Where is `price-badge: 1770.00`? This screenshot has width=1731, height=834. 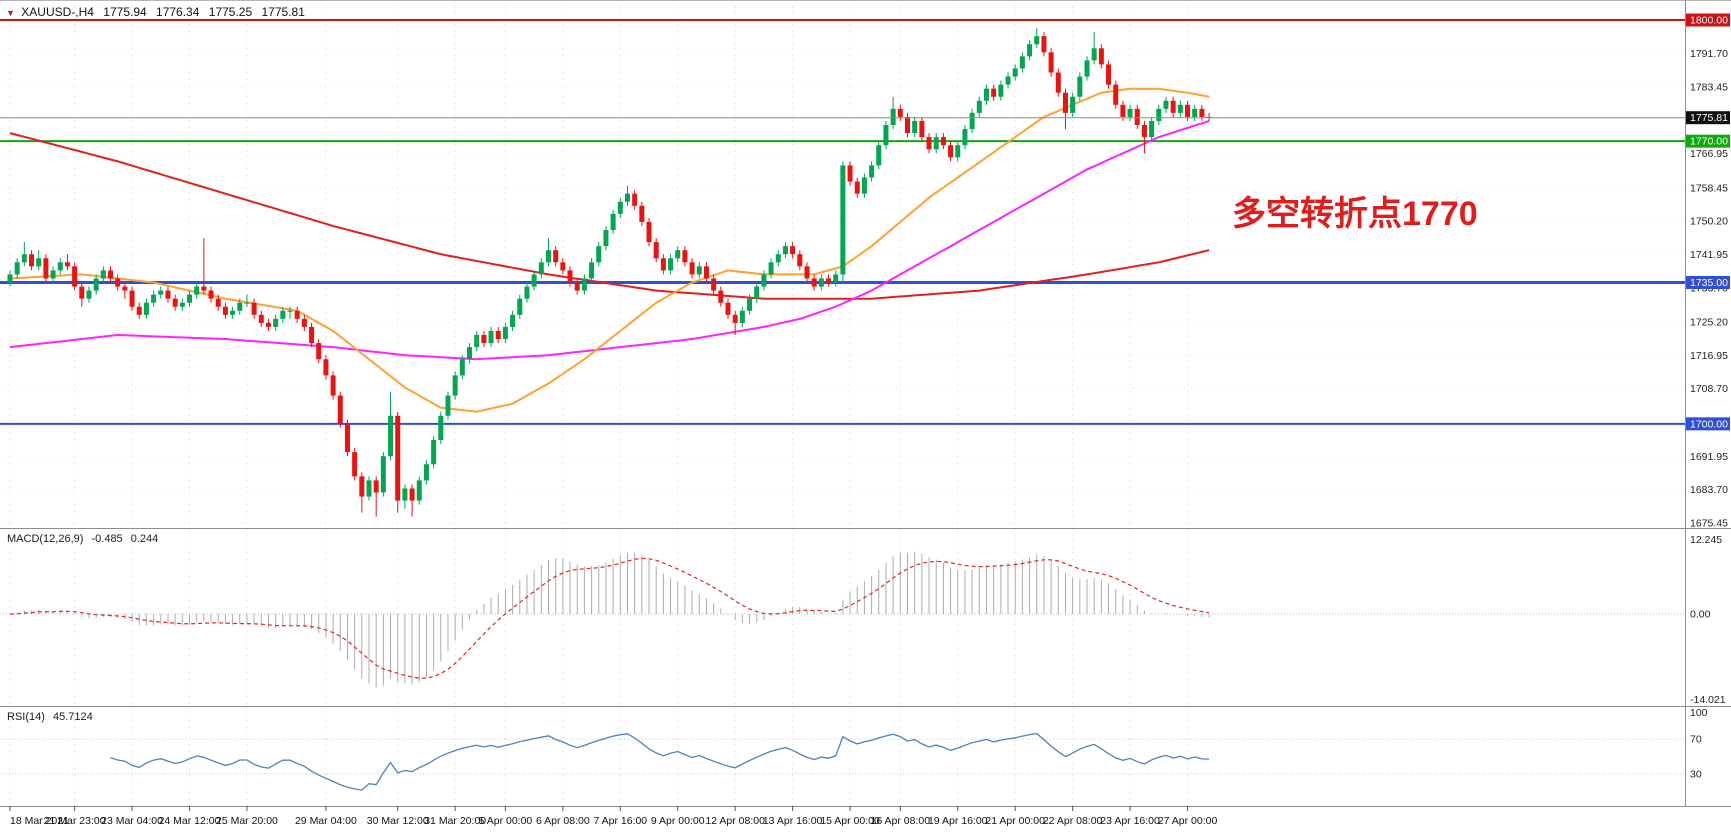 price-badge: 1770.00 is located at coordinates (1708, 141).